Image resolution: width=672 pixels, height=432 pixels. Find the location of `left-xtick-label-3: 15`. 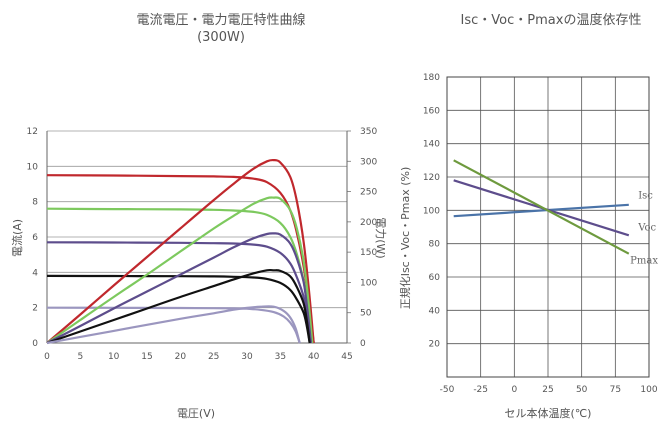

left-xtick-label-3: 15 is located at coordinates (146, 357).